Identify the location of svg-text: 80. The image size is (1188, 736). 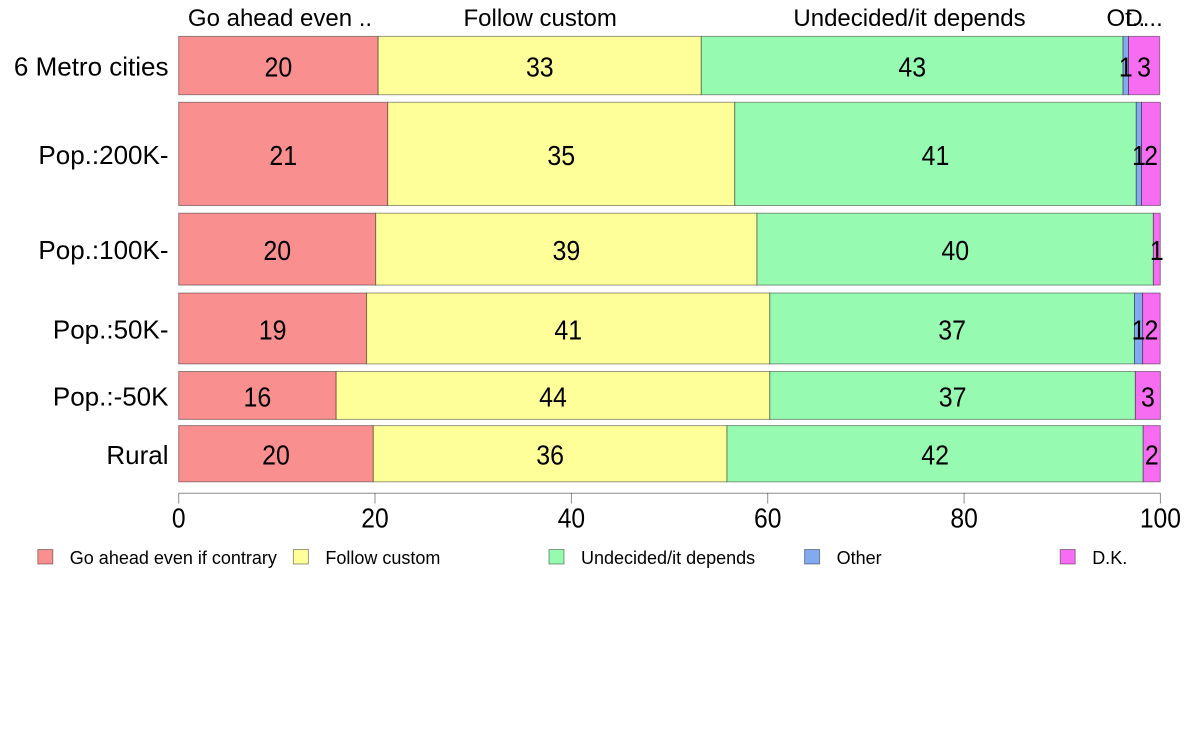
(963, 518).